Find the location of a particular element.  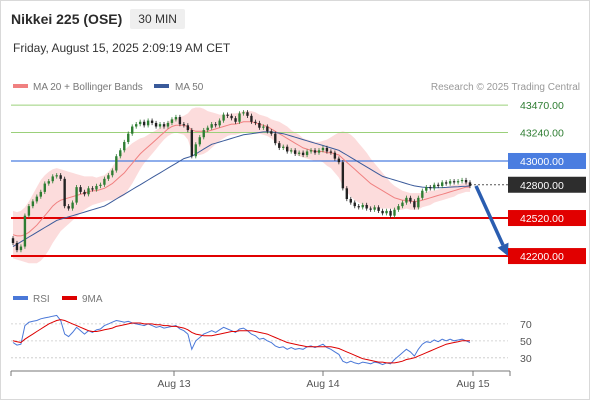

level-tag is located at coordinates (547, 256).